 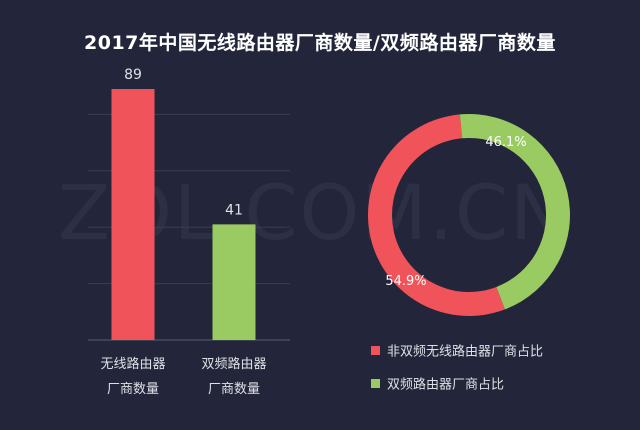 I want to click on slice-value-label: 46.1%, so click(x=505, y=142).